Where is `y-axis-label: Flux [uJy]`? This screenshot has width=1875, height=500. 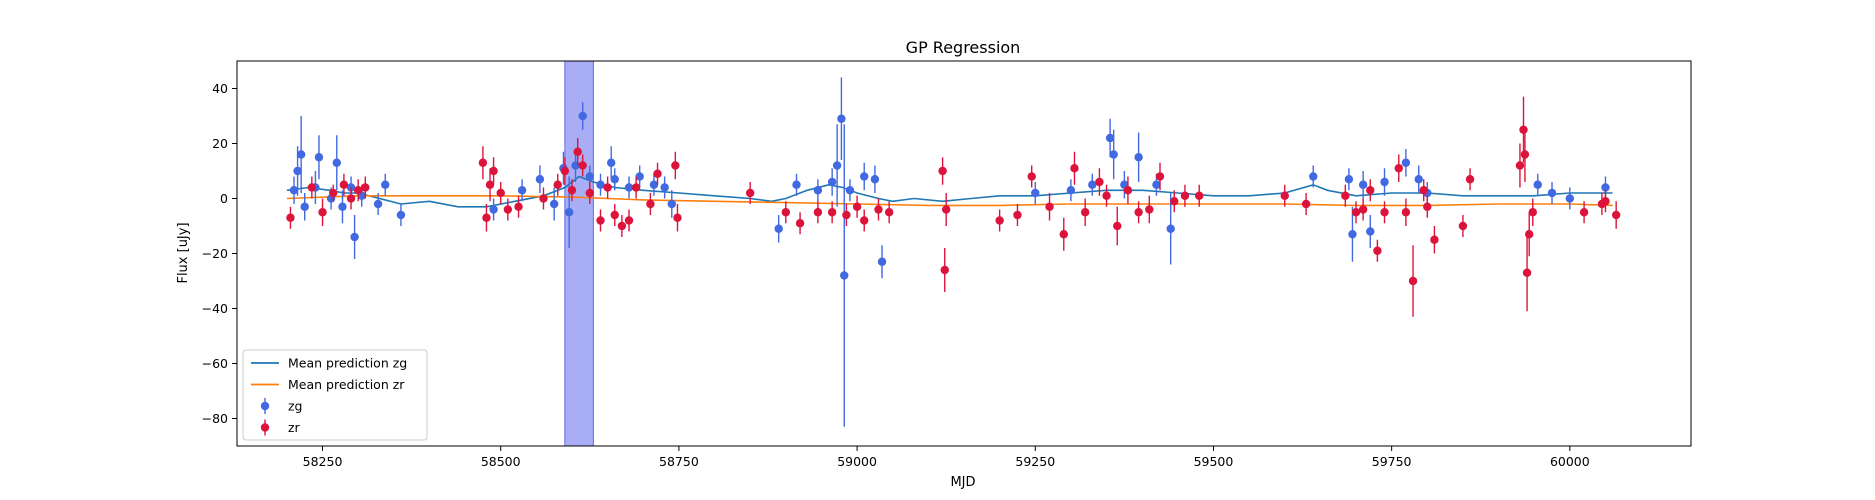
y-axis-label: Flux [uJy] is located at coordinates (183, 252).